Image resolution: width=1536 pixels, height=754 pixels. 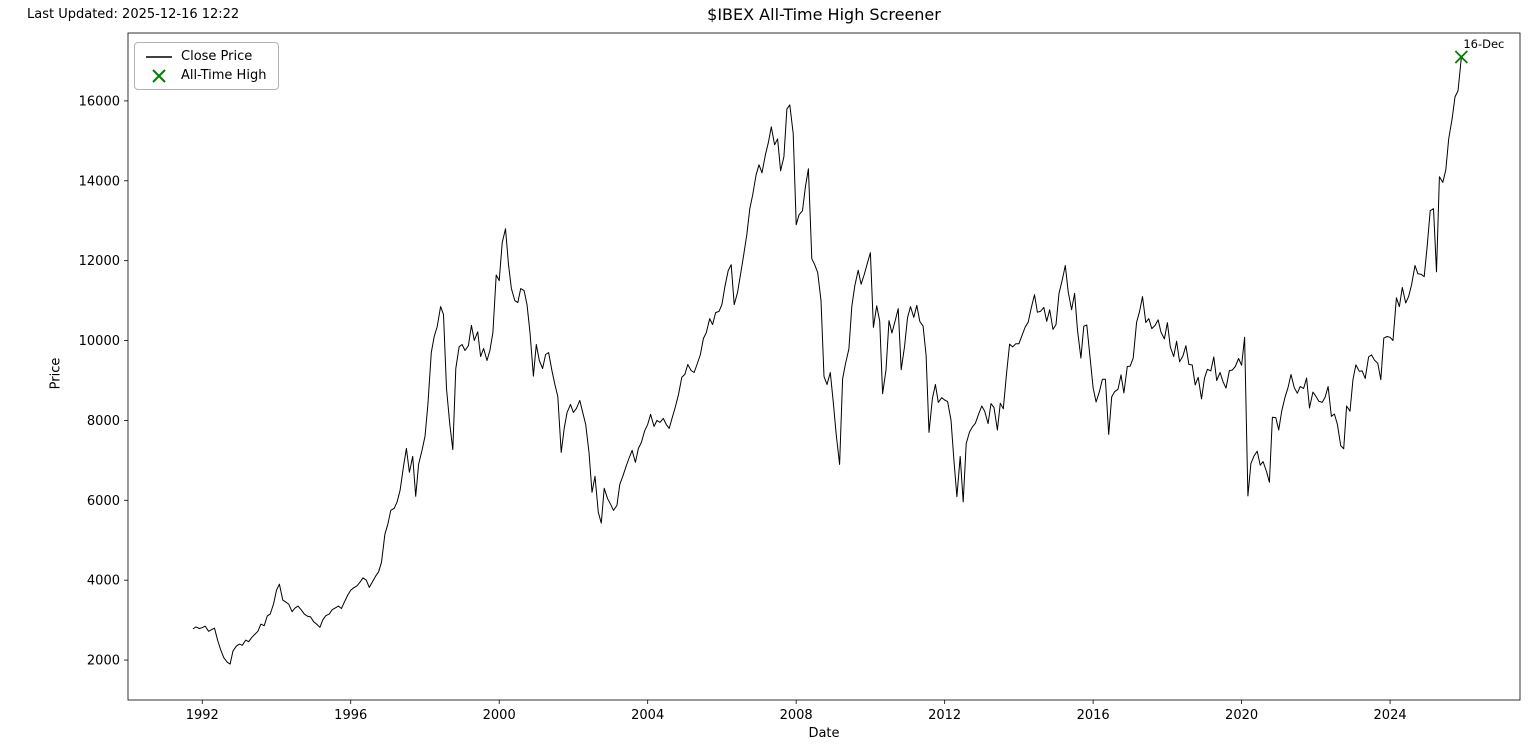 I want to click on last-updated-text: Last Updated: 2025-12-16 12:22, so click(x=133, y=14).